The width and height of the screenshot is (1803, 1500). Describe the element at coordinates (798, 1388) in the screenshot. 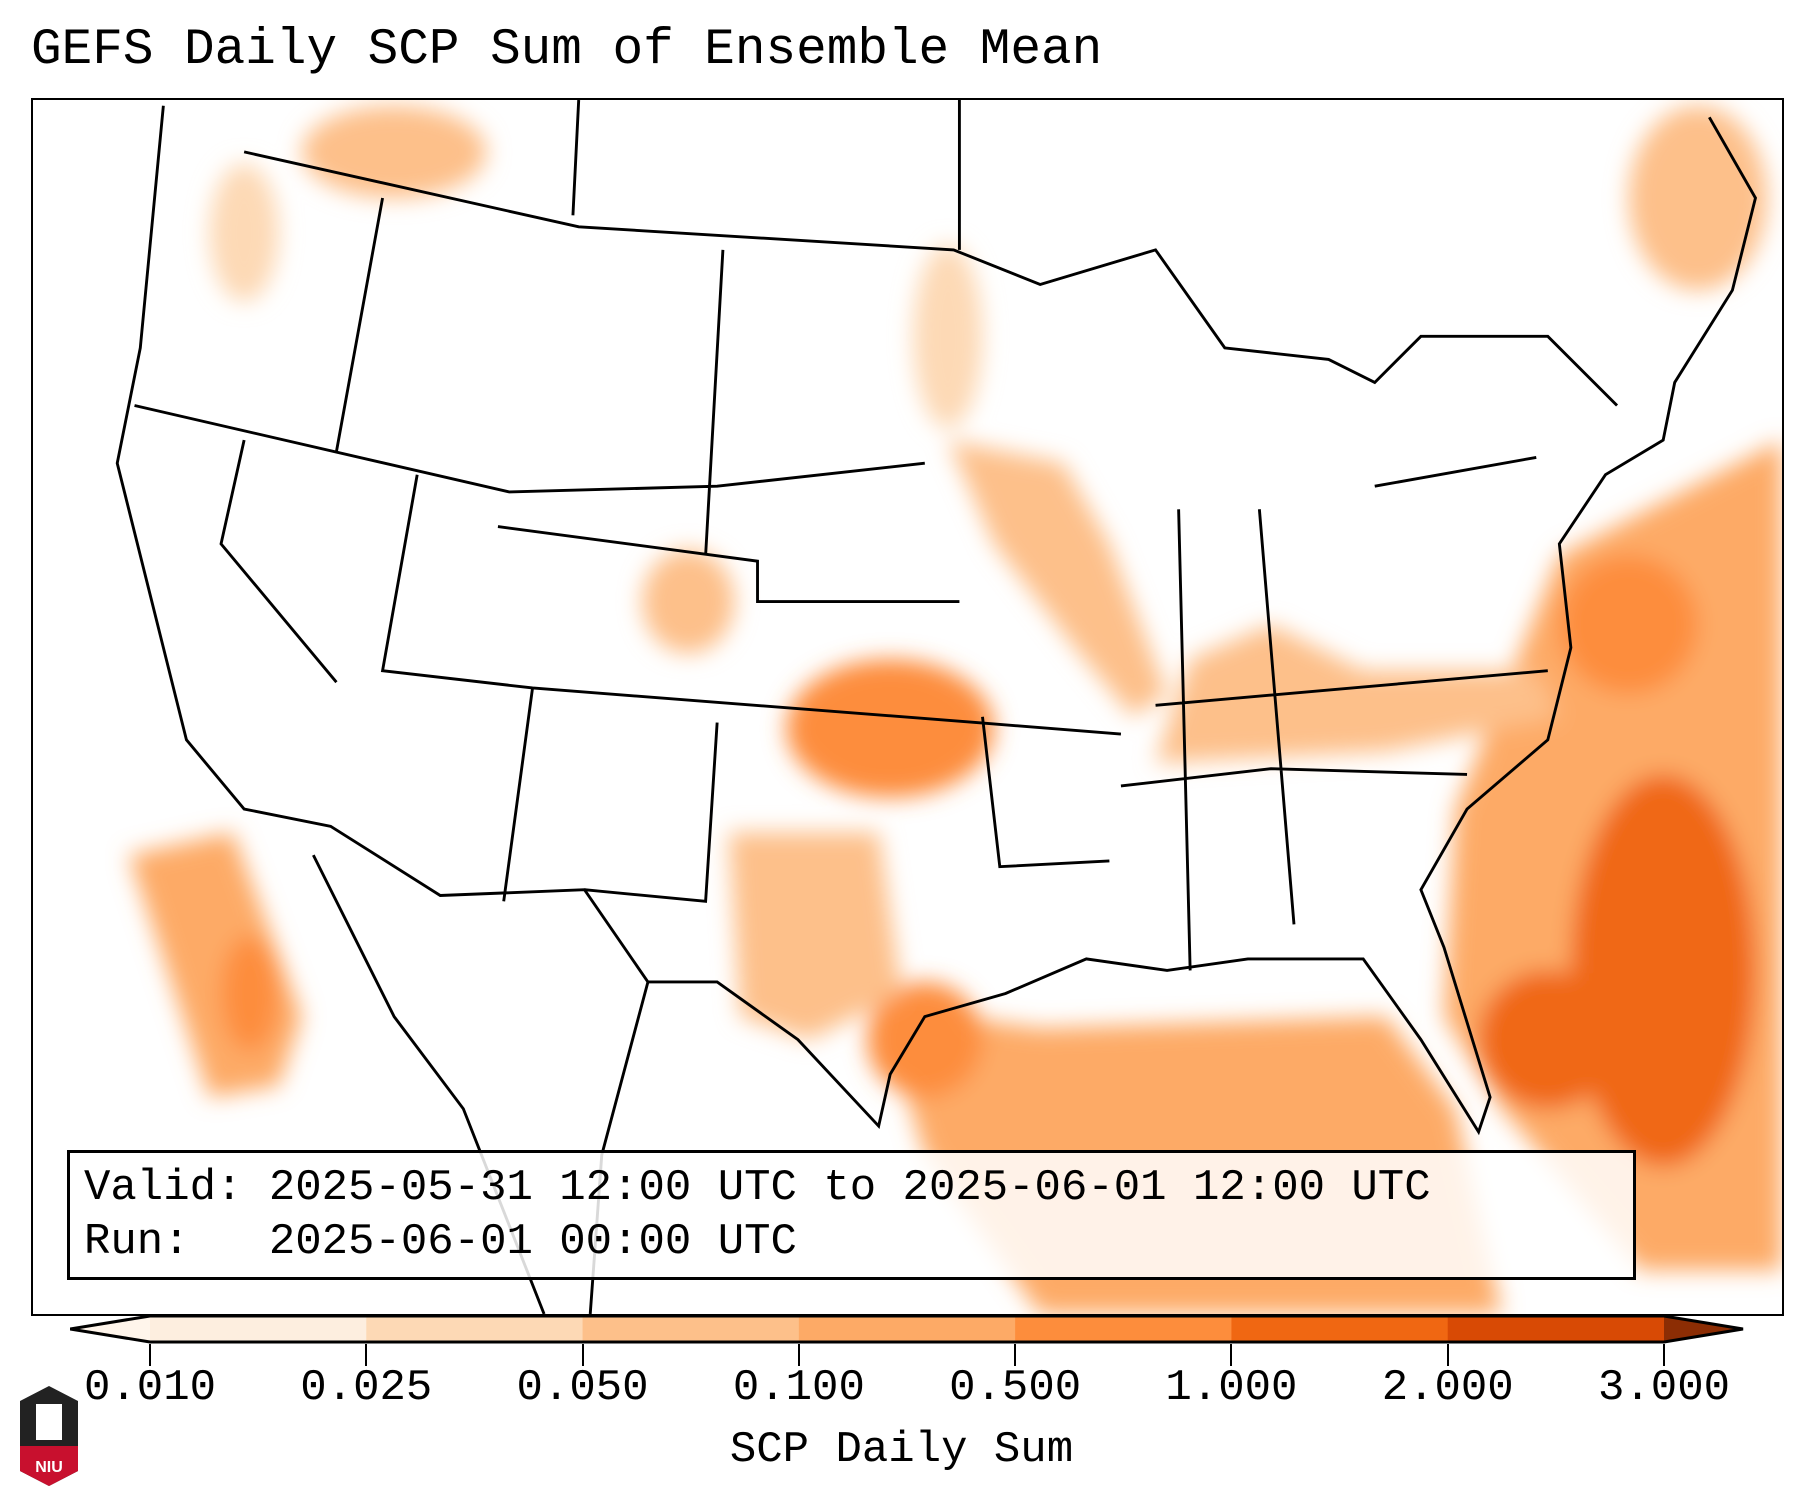

I see `colorbar-tick-label: 0.100` at that location.